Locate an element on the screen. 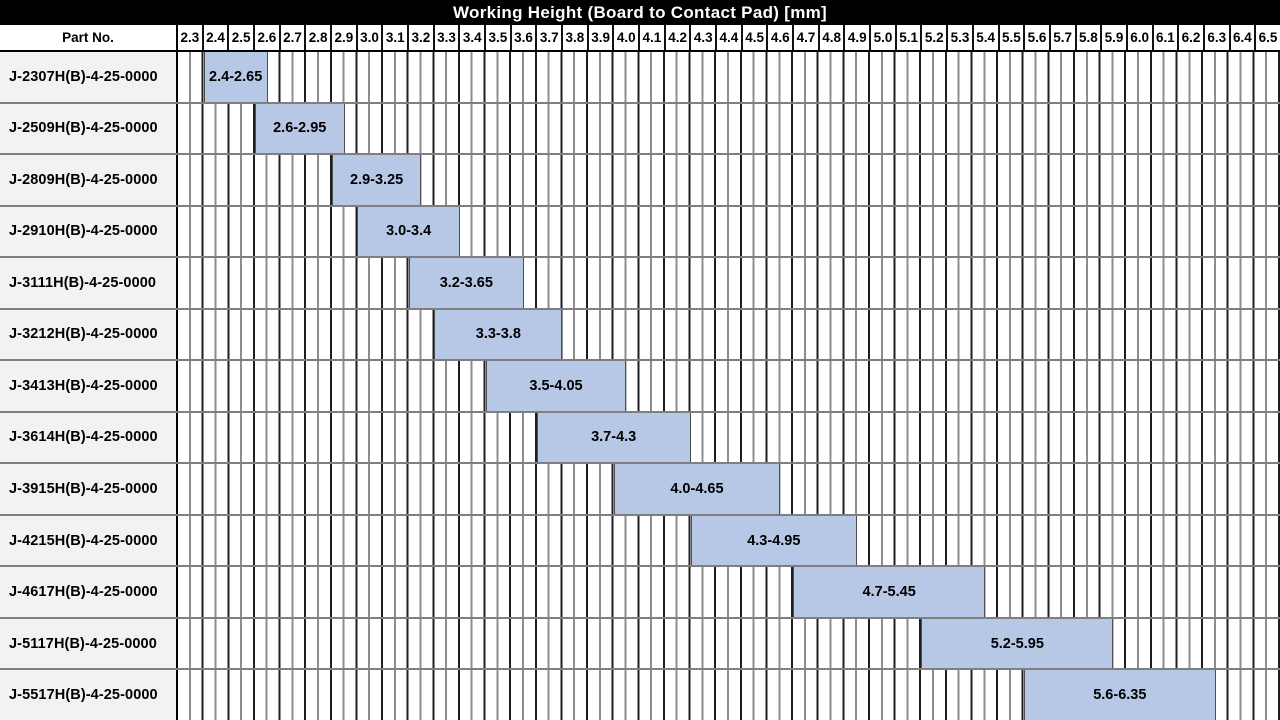 The image size is (1280, 720). part-number: J-4215H(B)-4-25-0000 is located at coordinates (89, 540).